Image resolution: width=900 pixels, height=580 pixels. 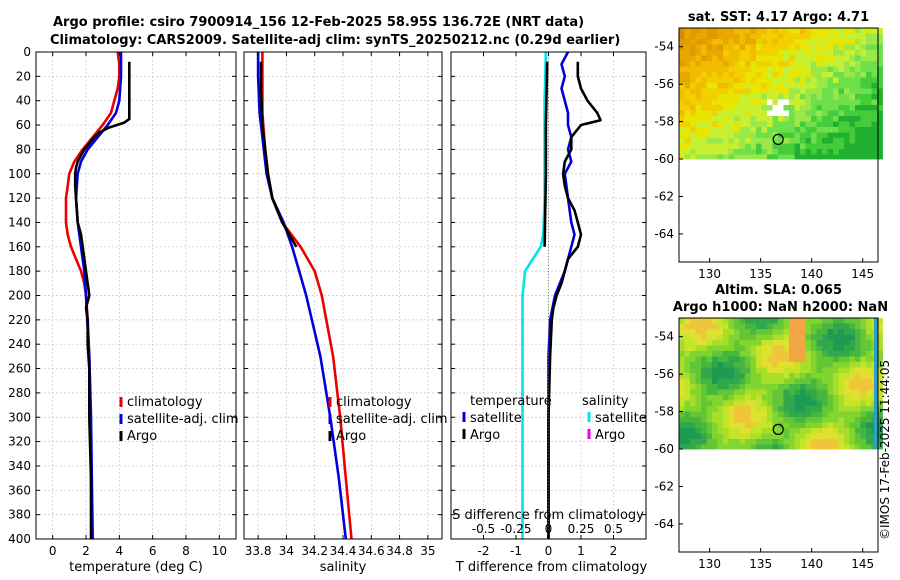 I want to click on legend-entry: Argo, so click(x=485, y=435).